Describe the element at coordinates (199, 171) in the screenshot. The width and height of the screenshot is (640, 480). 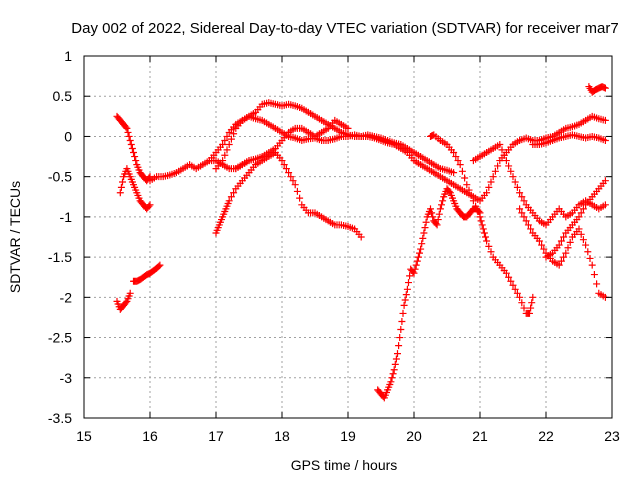
I see `series-arc5` at that location.